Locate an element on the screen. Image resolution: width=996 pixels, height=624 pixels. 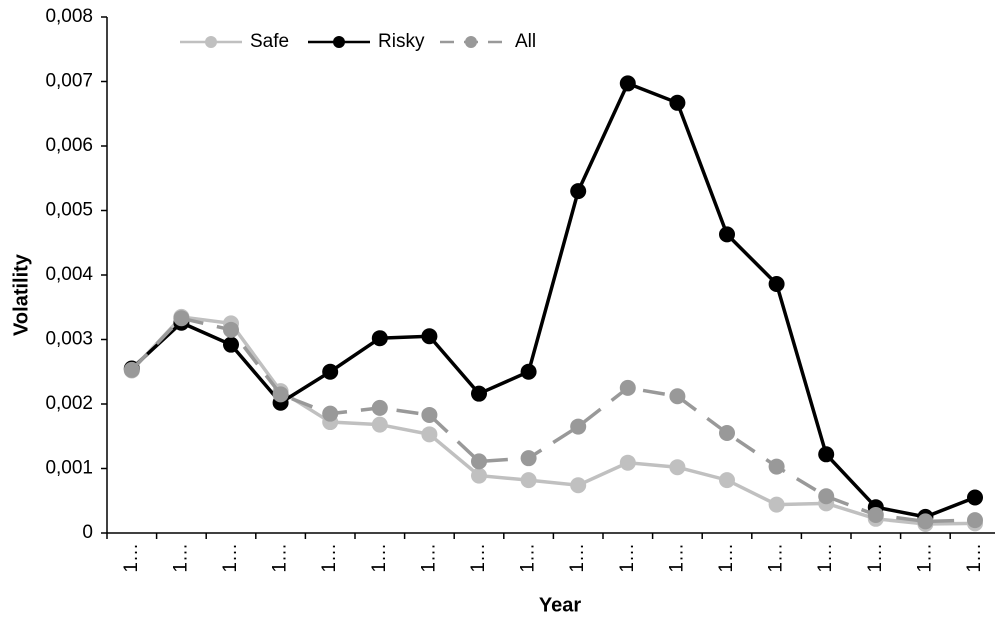
y-tick-label: 0,005 is located at coordinates (69, 210).